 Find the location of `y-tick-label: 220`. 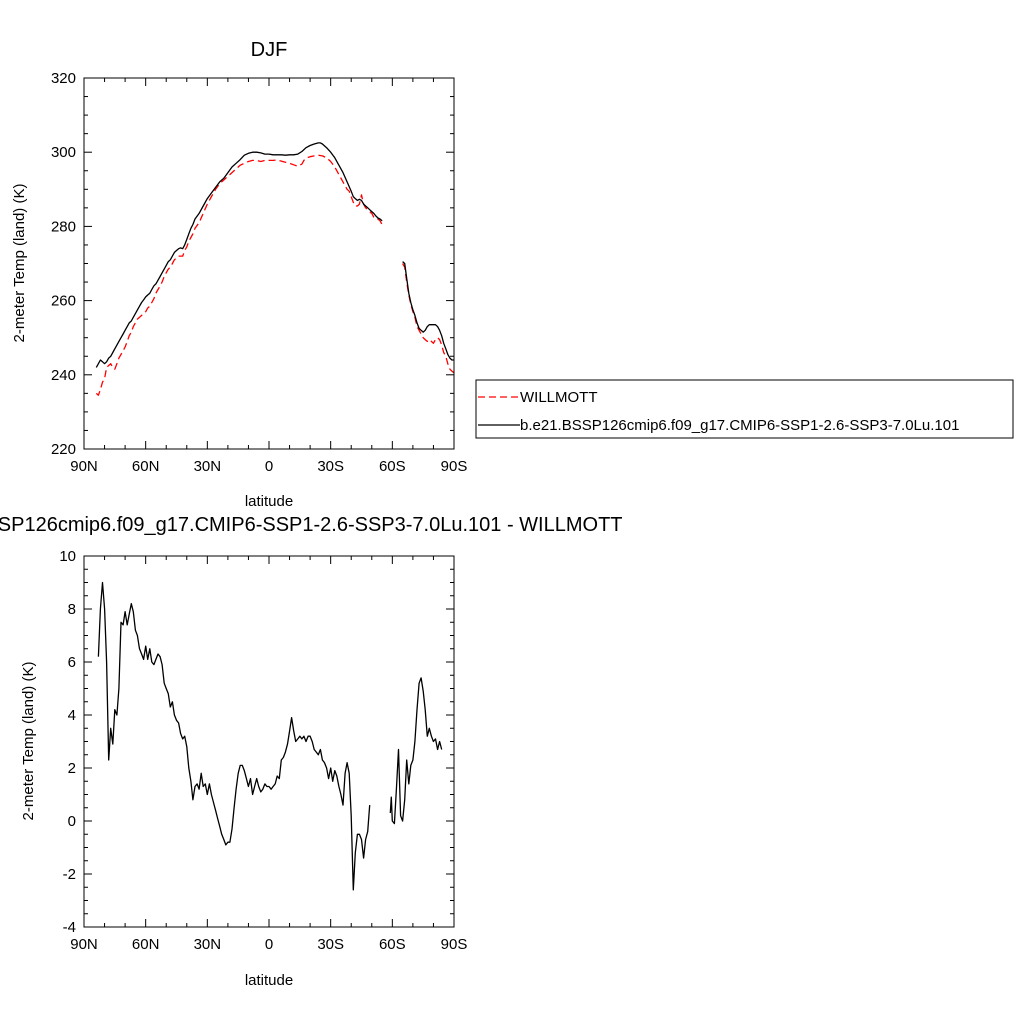

y-tick-label: 220 is located at coordinates (63, 449).